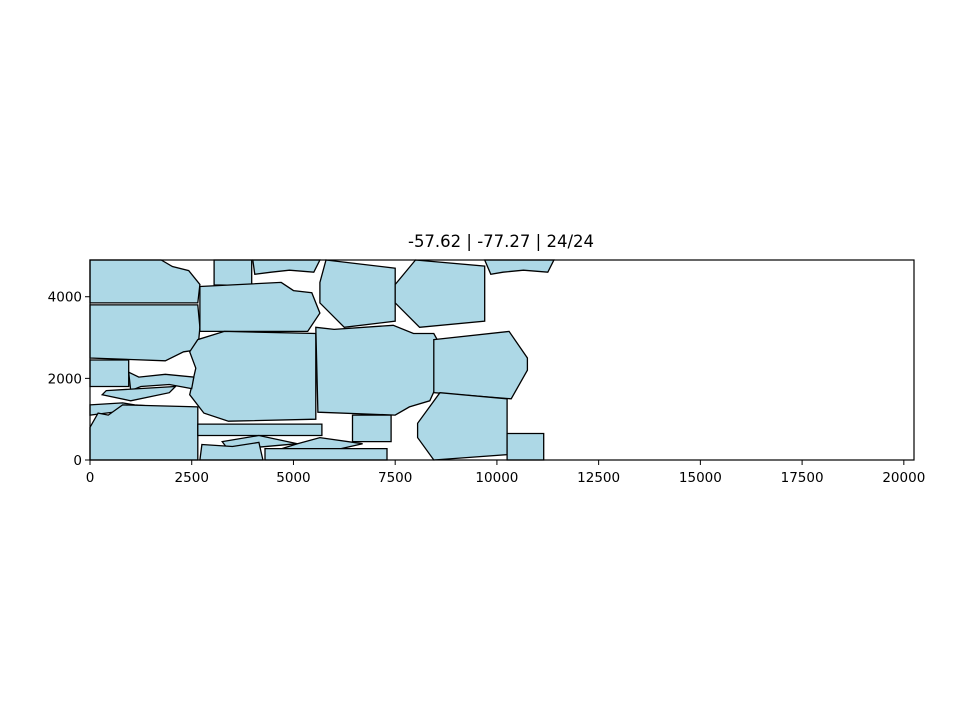  What do you see at coordinates (293, 478) in the screenshot?
I see `x-tick-label: 5000` at bounding box center [293, 478].